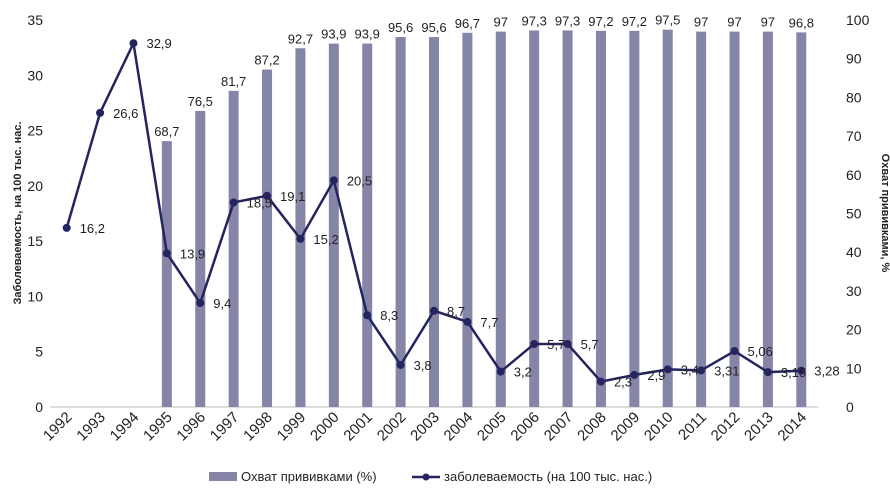 This screenshot has width=890, height=489. Describe the element at coordinates (854, 330) in the screenshot. I see `right-y-tick-label: 20` at that location.